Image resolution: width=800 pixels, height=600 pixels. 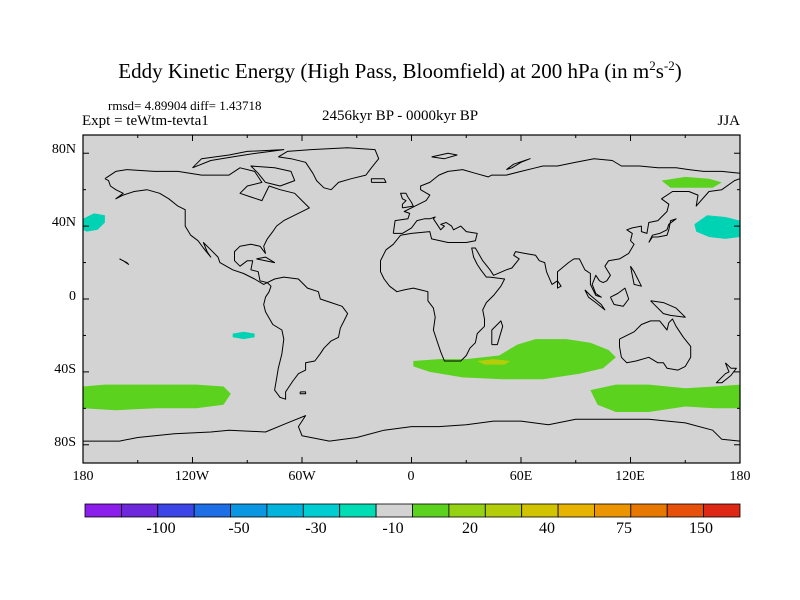 What do you see at coordinates (411, 476) in the screenshot?
I see `lon-label-0: 0` at bounding box center [411, 476].